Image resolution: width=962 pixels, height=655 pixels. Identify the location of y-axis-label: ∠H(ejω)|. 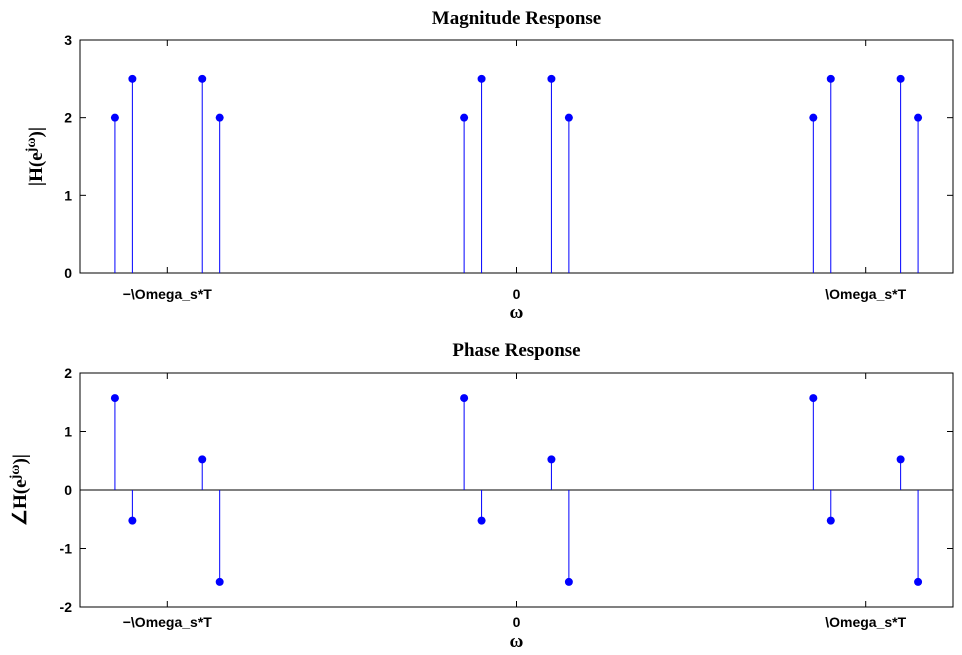
(19, 490).